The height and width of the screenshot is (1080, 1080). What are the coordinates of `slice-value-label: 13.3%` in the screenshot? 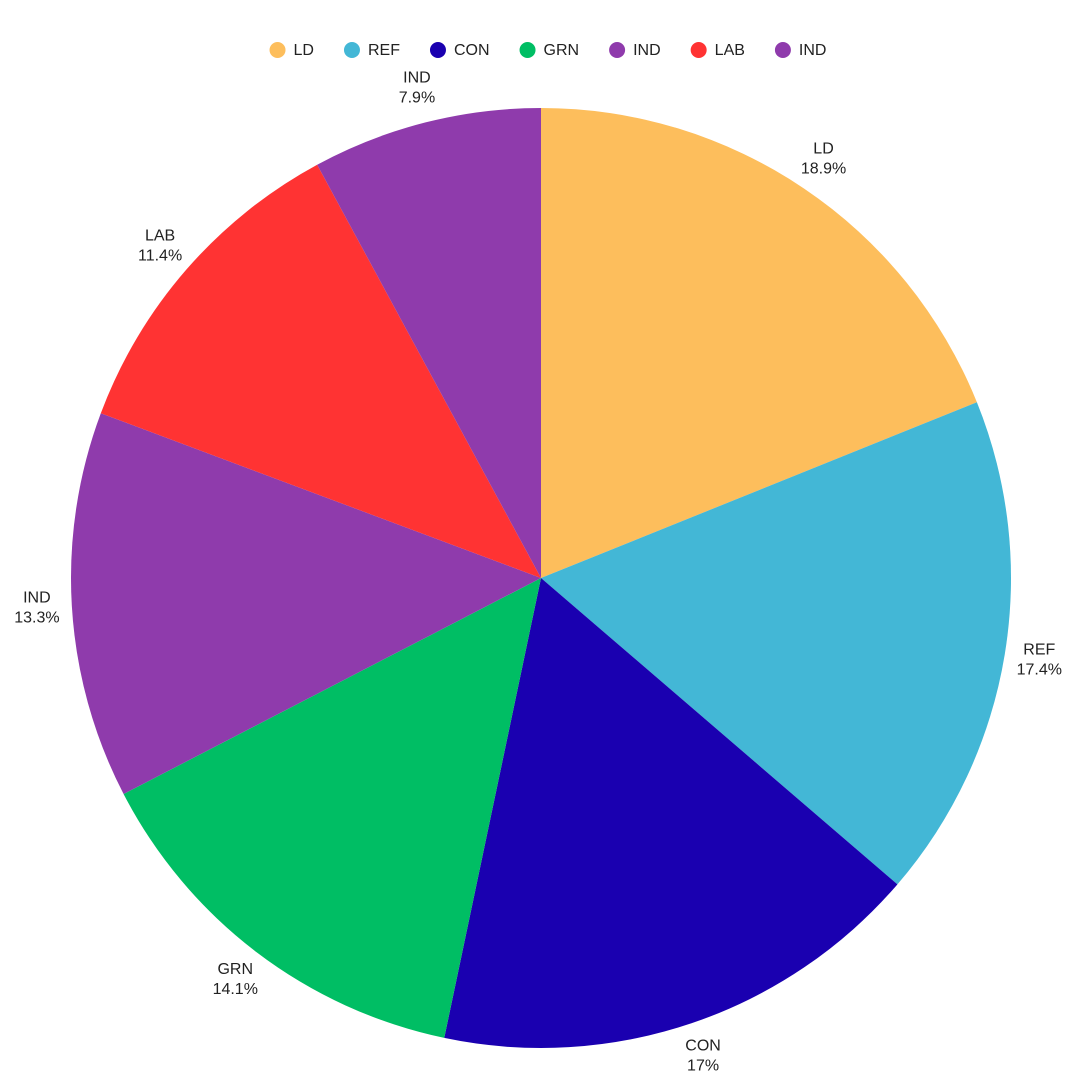 It's located at (36, 617).